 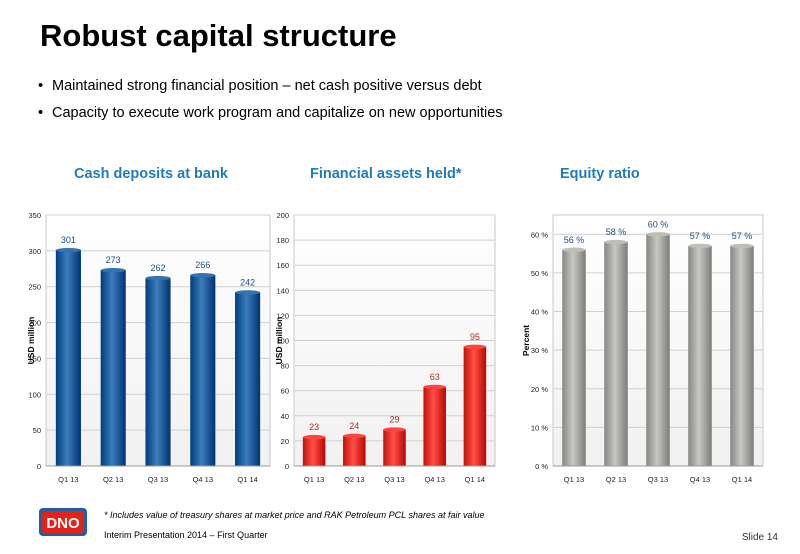 What do you see at coordinates (285, 366) in the screenshot?
I see `y-tick-label: 80` at bounding box center [285, 366].